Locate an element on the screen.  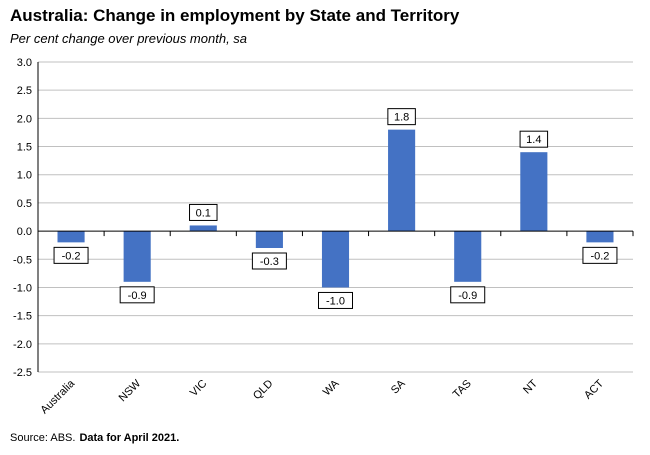
x-tick-label: TAS is located at coordinates (462, 389).